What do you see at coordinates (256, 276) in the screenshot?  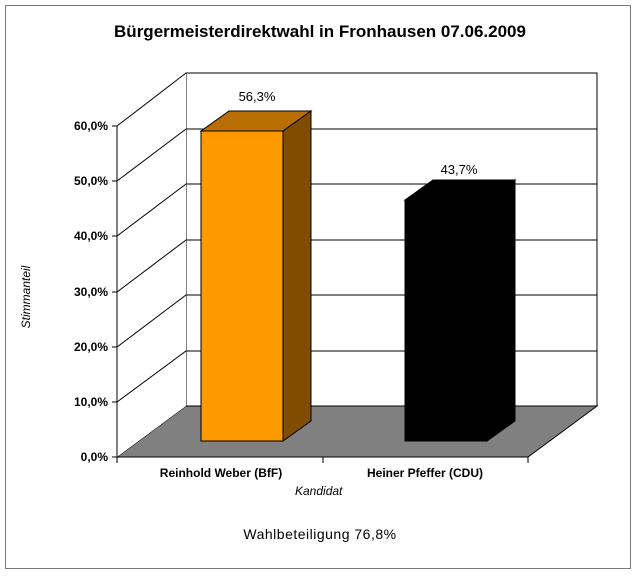 I see `bar-reinhold-weber` at bounding box center [256, 276].